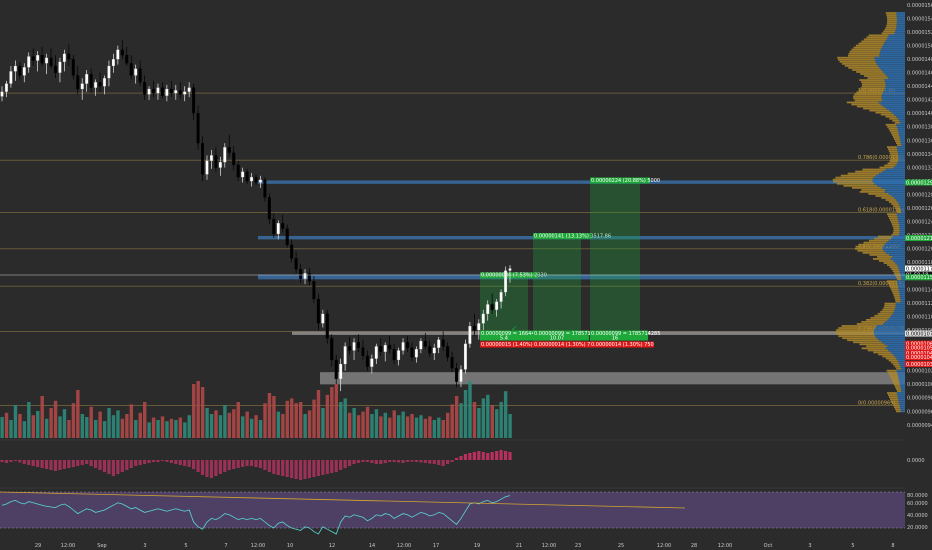 This screenshot has height=550, width=932. Describe the element at coordinates (343, 500) in the screenshot. I see `rsi-trend-line` at that location.